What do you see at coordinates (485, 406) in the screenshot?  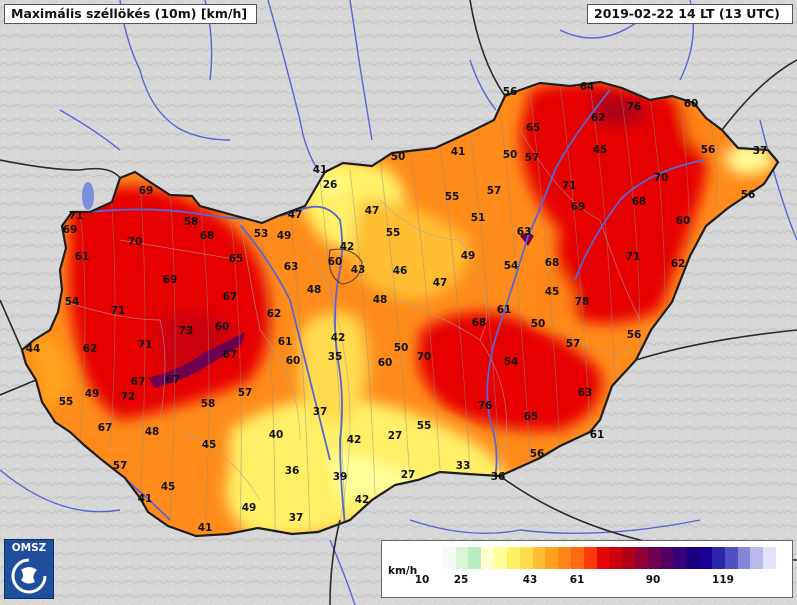 I see `station-value-label: 76` at bounding box center [485, 406].